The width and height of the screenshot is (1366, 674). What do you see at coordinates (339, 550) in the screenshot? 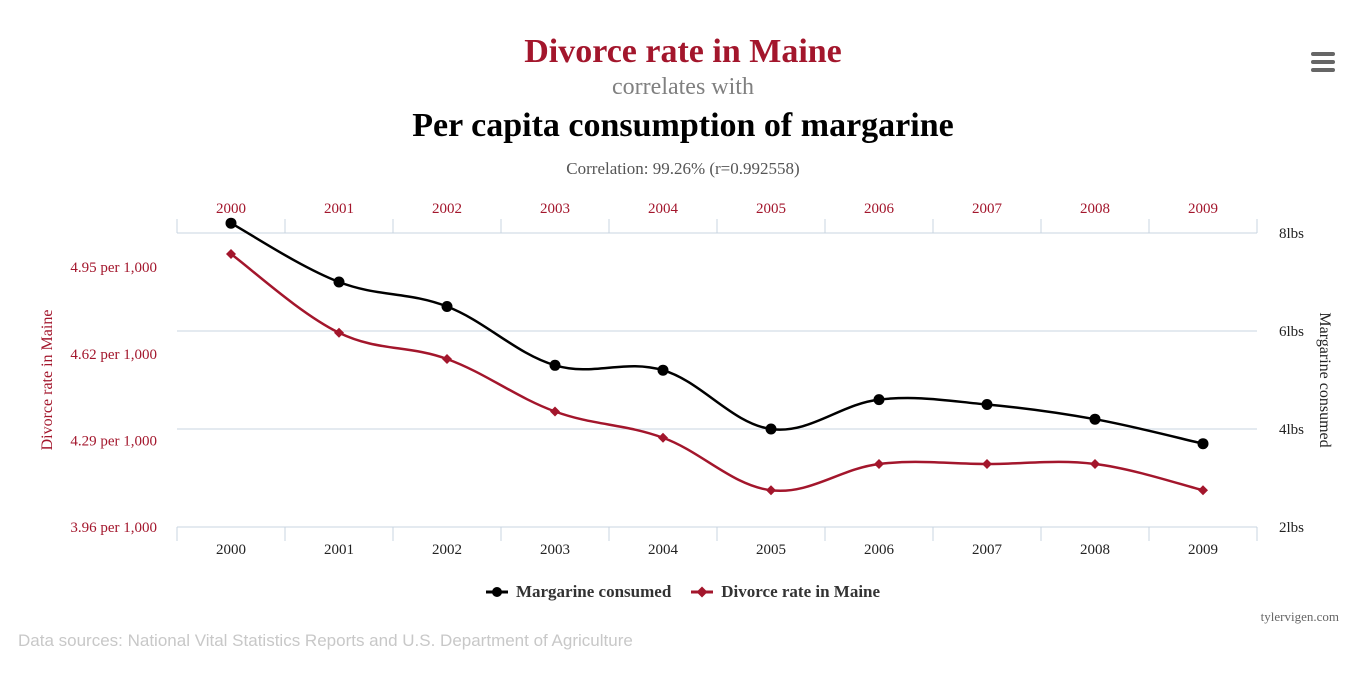
I see `bottom-axis-label: 2001` at bounding box center [339, 550].